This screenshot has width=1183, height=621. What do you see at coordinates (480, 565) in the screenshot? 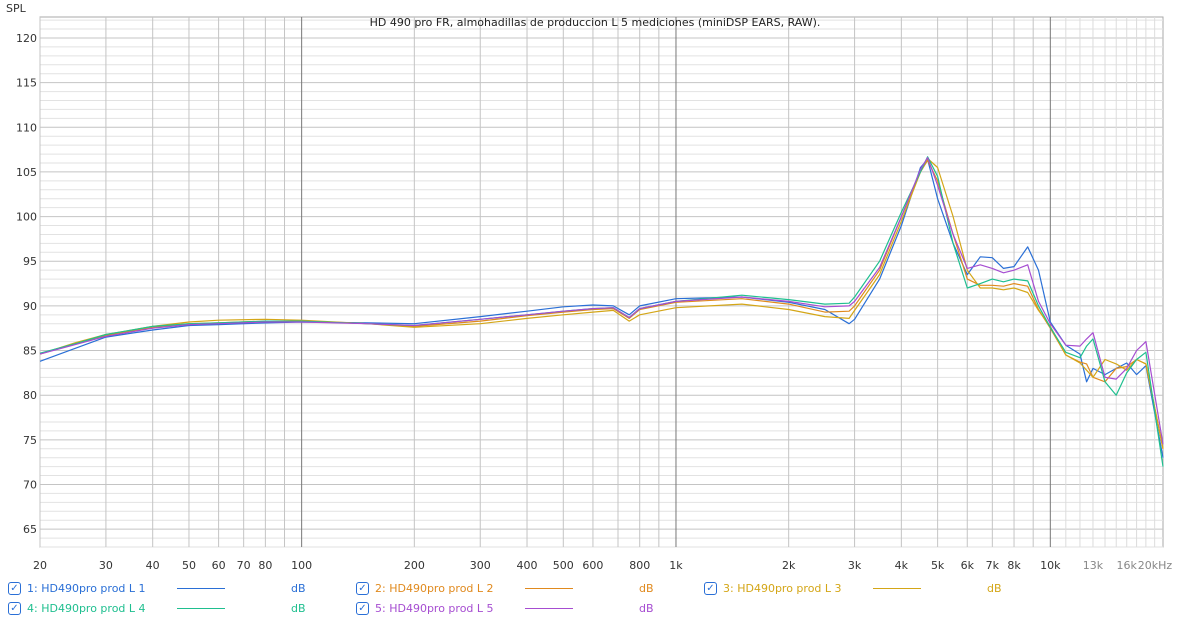
I see `x-tick-label: 300` at bounding box center [480, 565].